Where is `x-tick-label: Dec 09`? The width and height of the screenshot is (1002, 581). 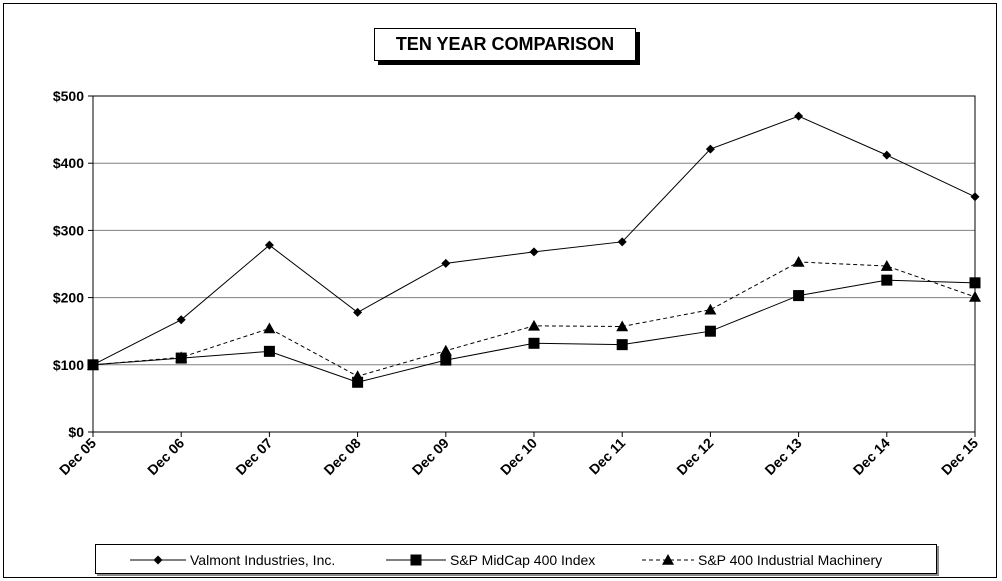
x-tick-label: Dec 09 is located at coordinates (430, 456).